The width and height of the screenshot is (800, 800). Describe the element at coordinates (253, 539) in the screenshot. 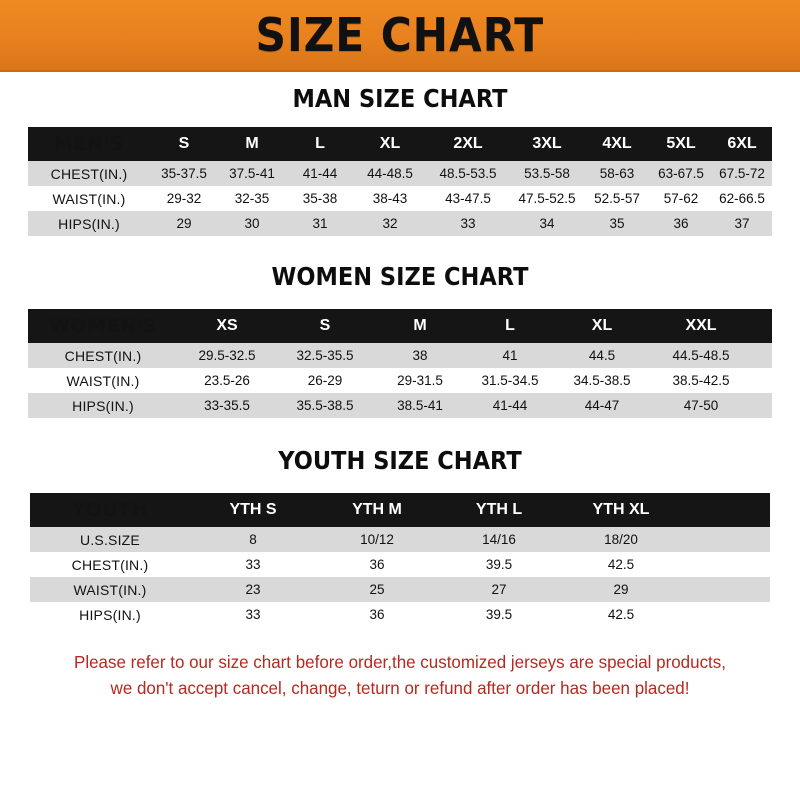

I see `youth-cell: 8` at that location.